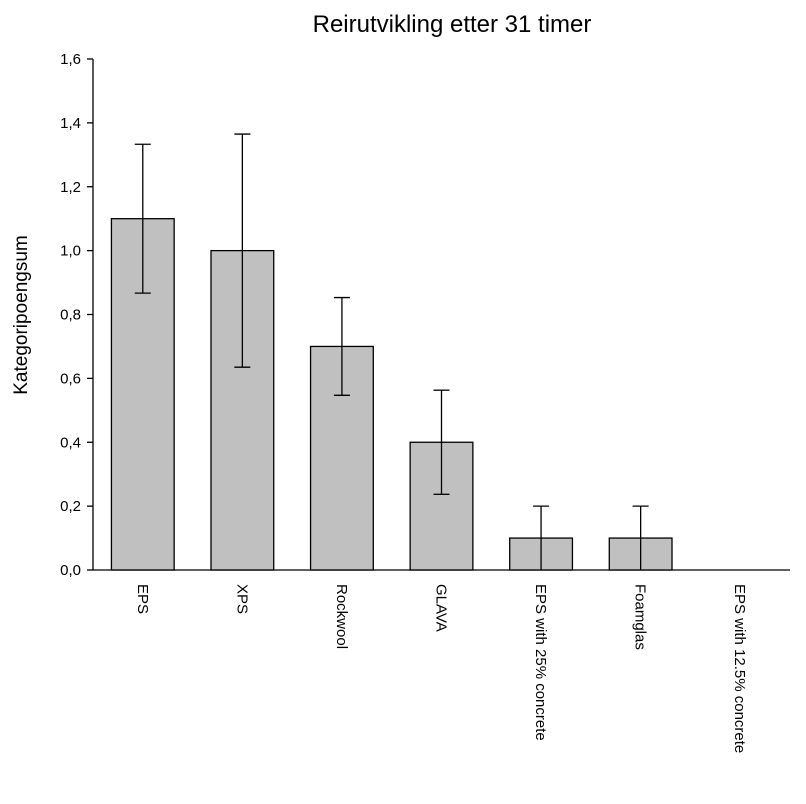 The image size is (806, 804). I want to click on x-tick-label: EPS with 25% concrete, so click(540, 662).